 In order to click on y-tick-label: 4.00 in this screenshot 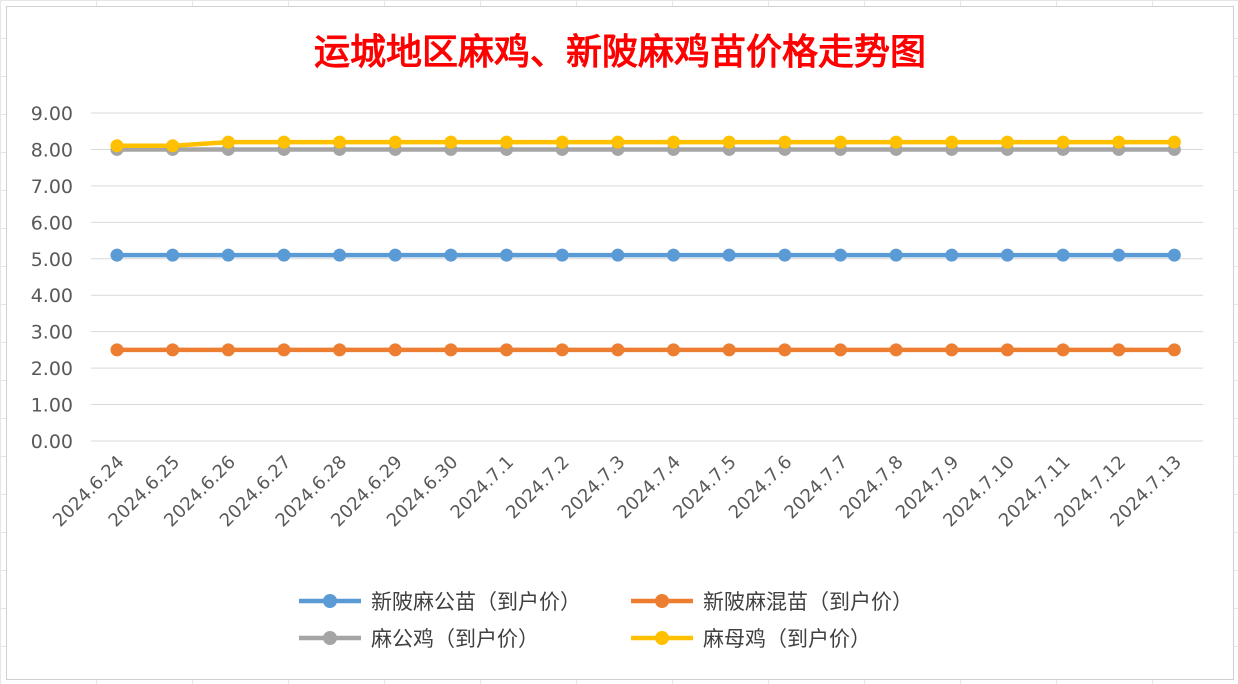, I will do `click(52, 296)`.